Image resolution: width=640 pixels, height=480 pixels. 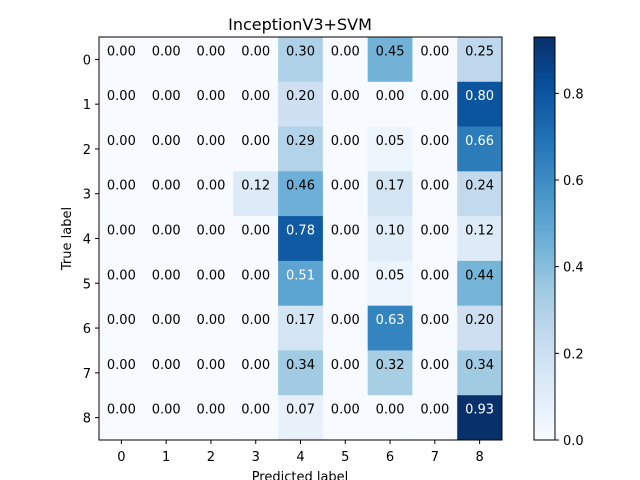 What do you see at coordinates (390, 320) in the screenshot?
I see `cell-value-label: 0.63` at bounding box center [390, 320].